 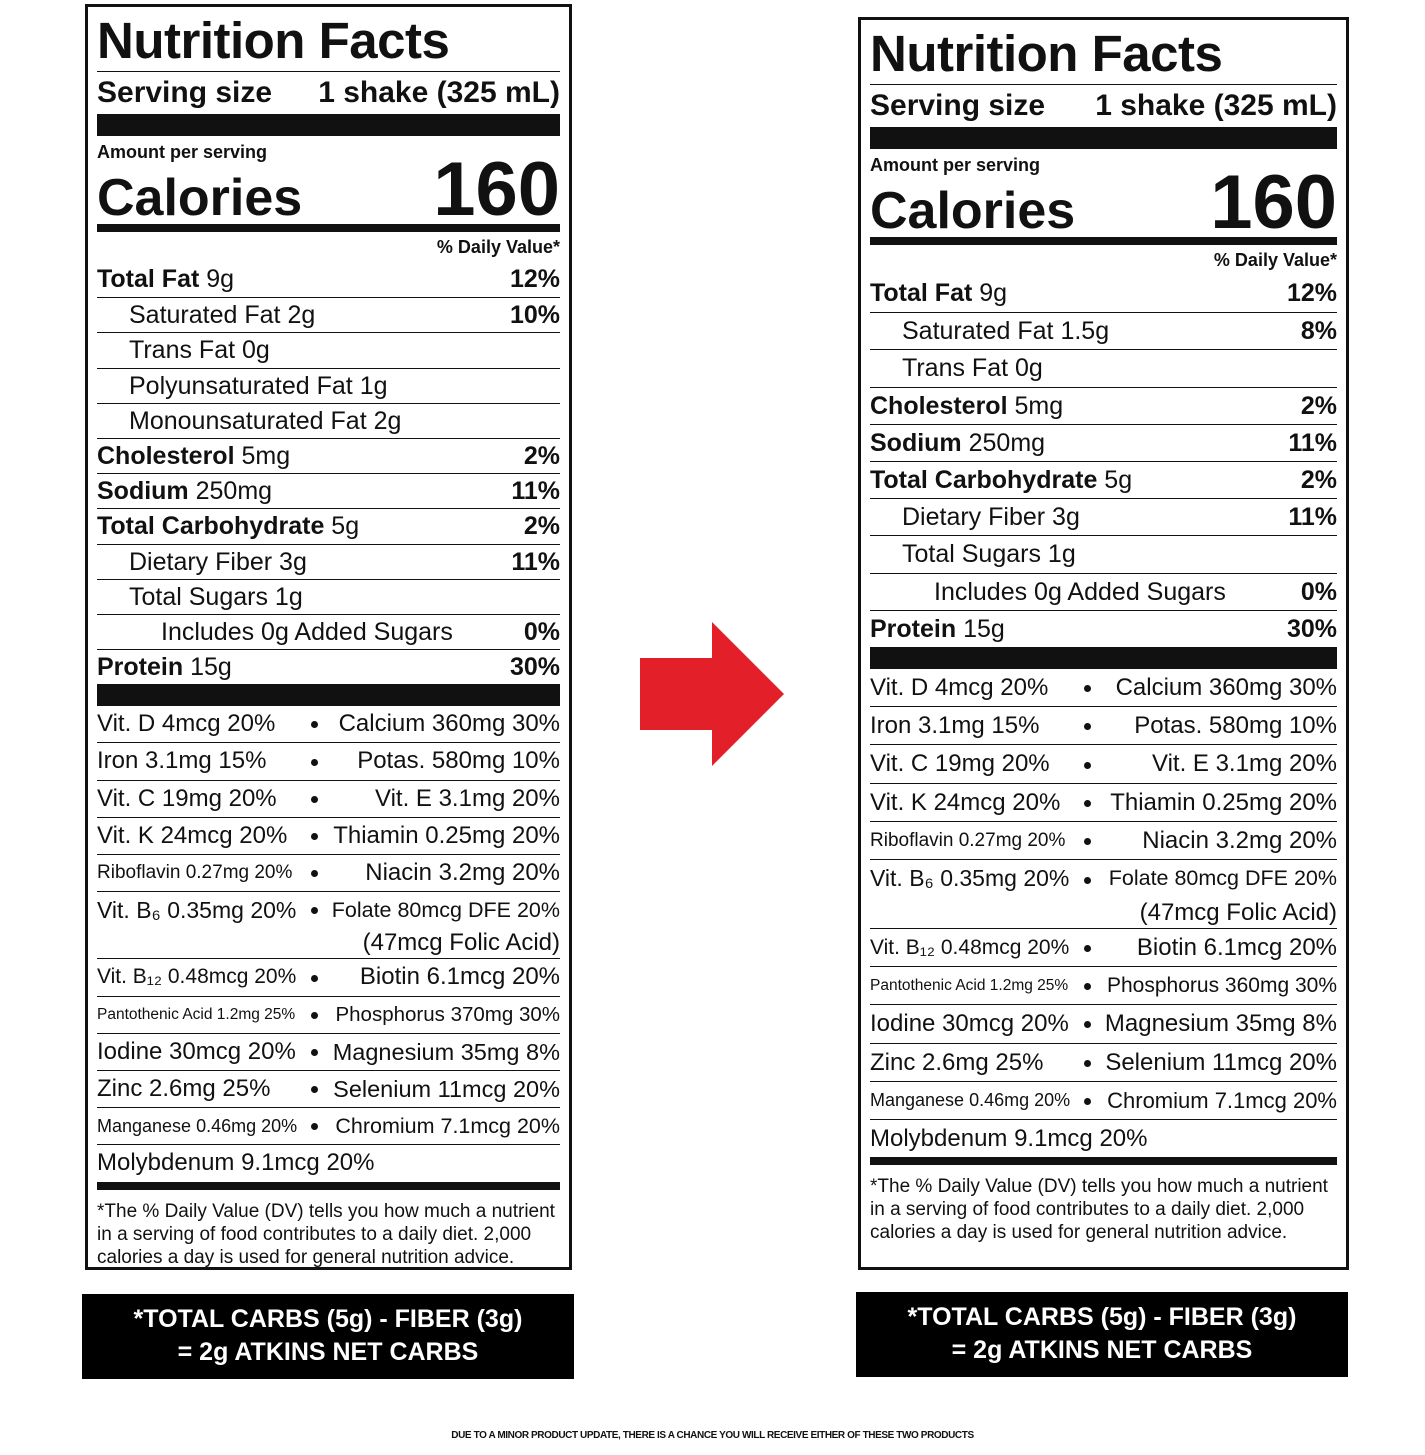 I want to click on nutrient: Total Carbohydrate 5g, so click(x=1001, y=480).